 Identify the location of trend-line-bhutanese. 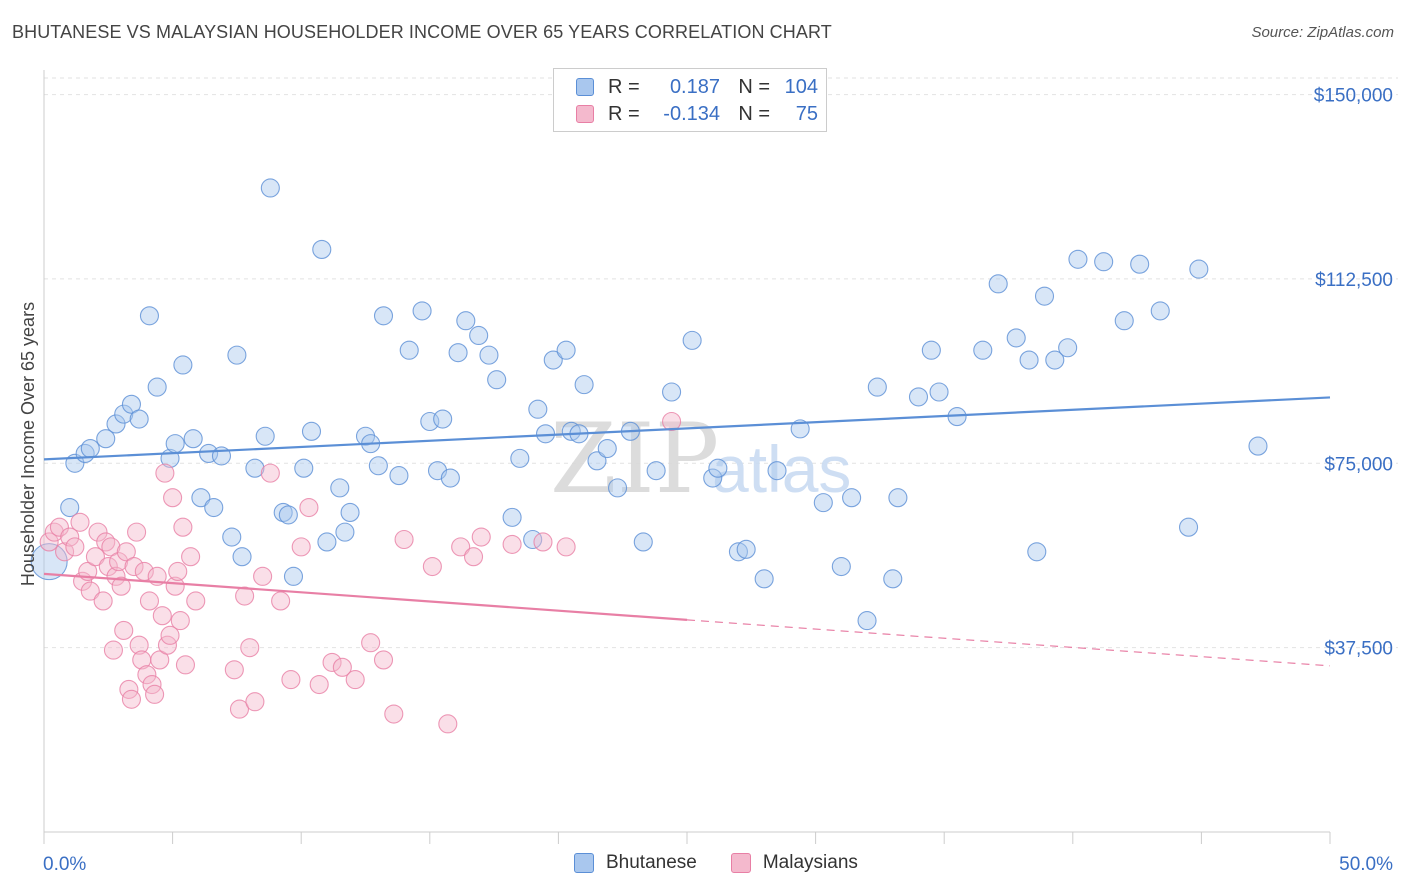
(687, 428).